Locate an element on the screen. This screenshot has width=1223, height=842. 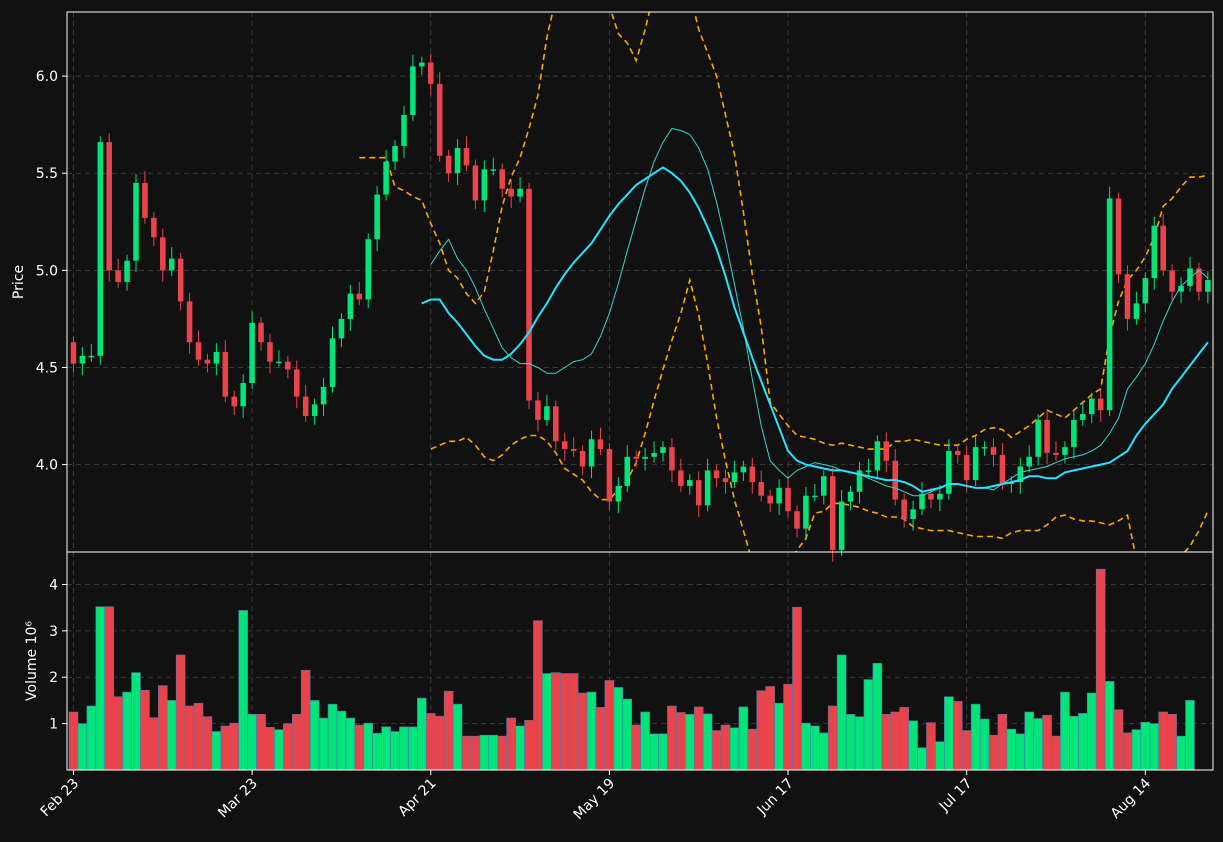
volume-tick-label: 1 is located at coordinates (53, 725).